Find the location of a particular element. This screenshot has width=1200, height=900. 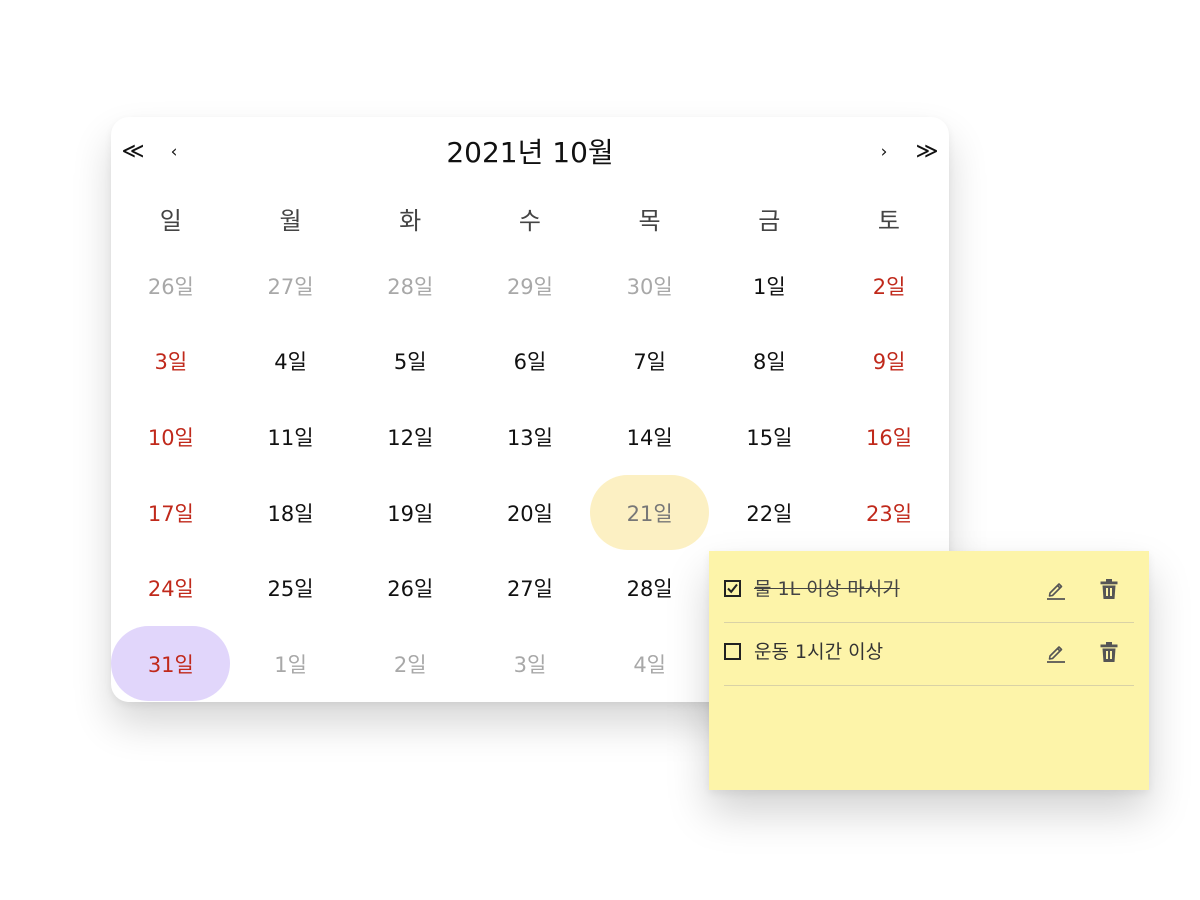

weekday-header-row: 일 월 화 수 목 금 토 is located at coordinates (530, 221).